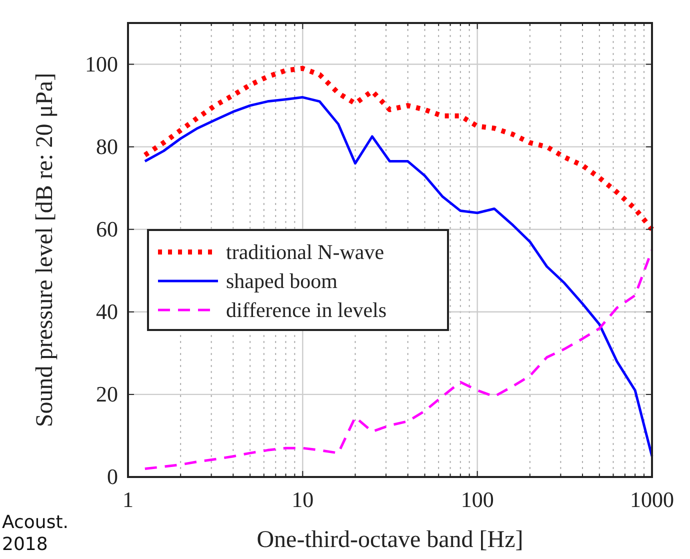 This screenshot has height=559, width=690. What do you see at coordinates (305, 252) in the screenshot?
I see `legend-label: traditional N-wave` at bounding box center [305, 252].